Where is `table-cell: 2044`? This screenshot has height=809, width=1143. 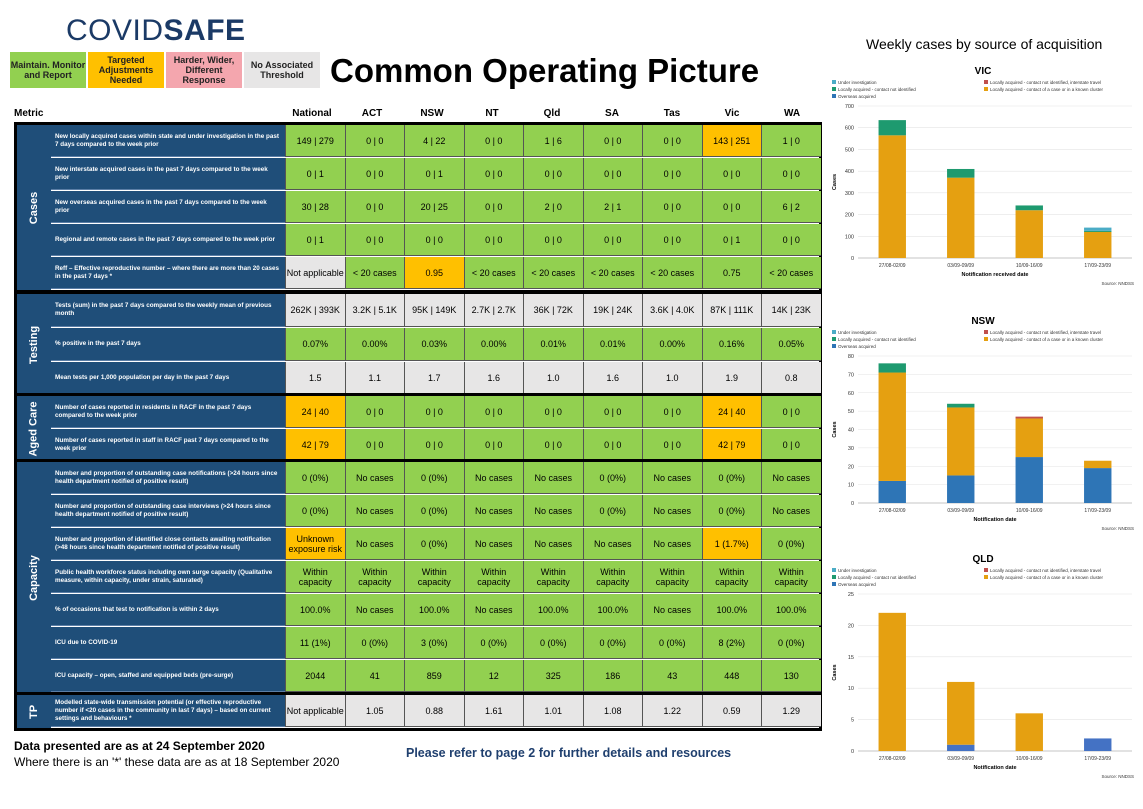 table-cell: 2044 is located at coordinates (315, 676).